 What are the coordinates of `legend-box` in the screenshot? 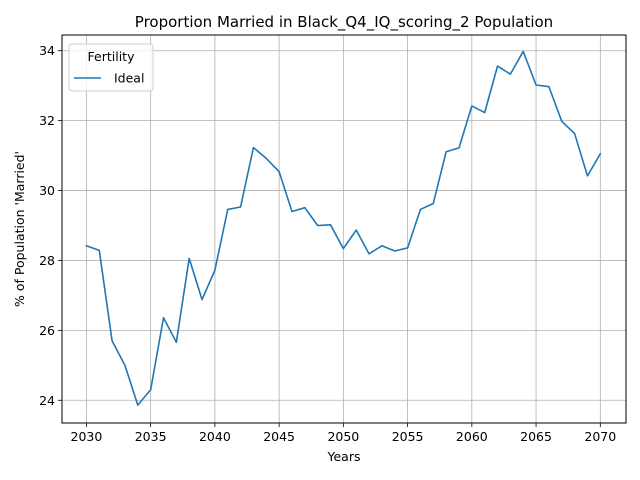 It's located at (111, 67).